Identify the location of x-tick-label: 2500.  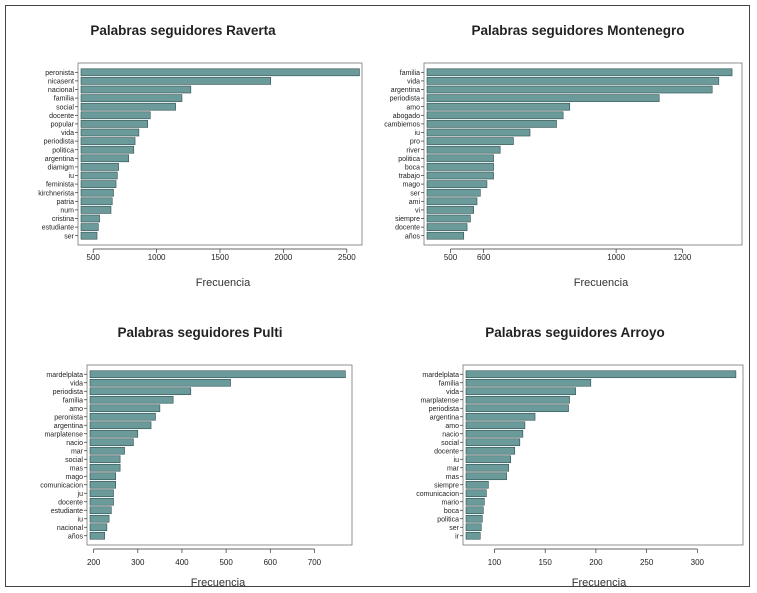
(347, 257).